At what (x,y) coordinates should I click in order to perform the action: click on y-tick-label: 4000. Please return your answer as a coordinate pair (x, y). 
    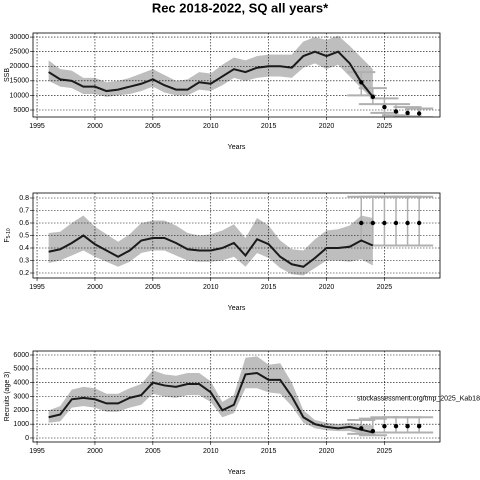
    Looking at the image, I should click on (21, 383).